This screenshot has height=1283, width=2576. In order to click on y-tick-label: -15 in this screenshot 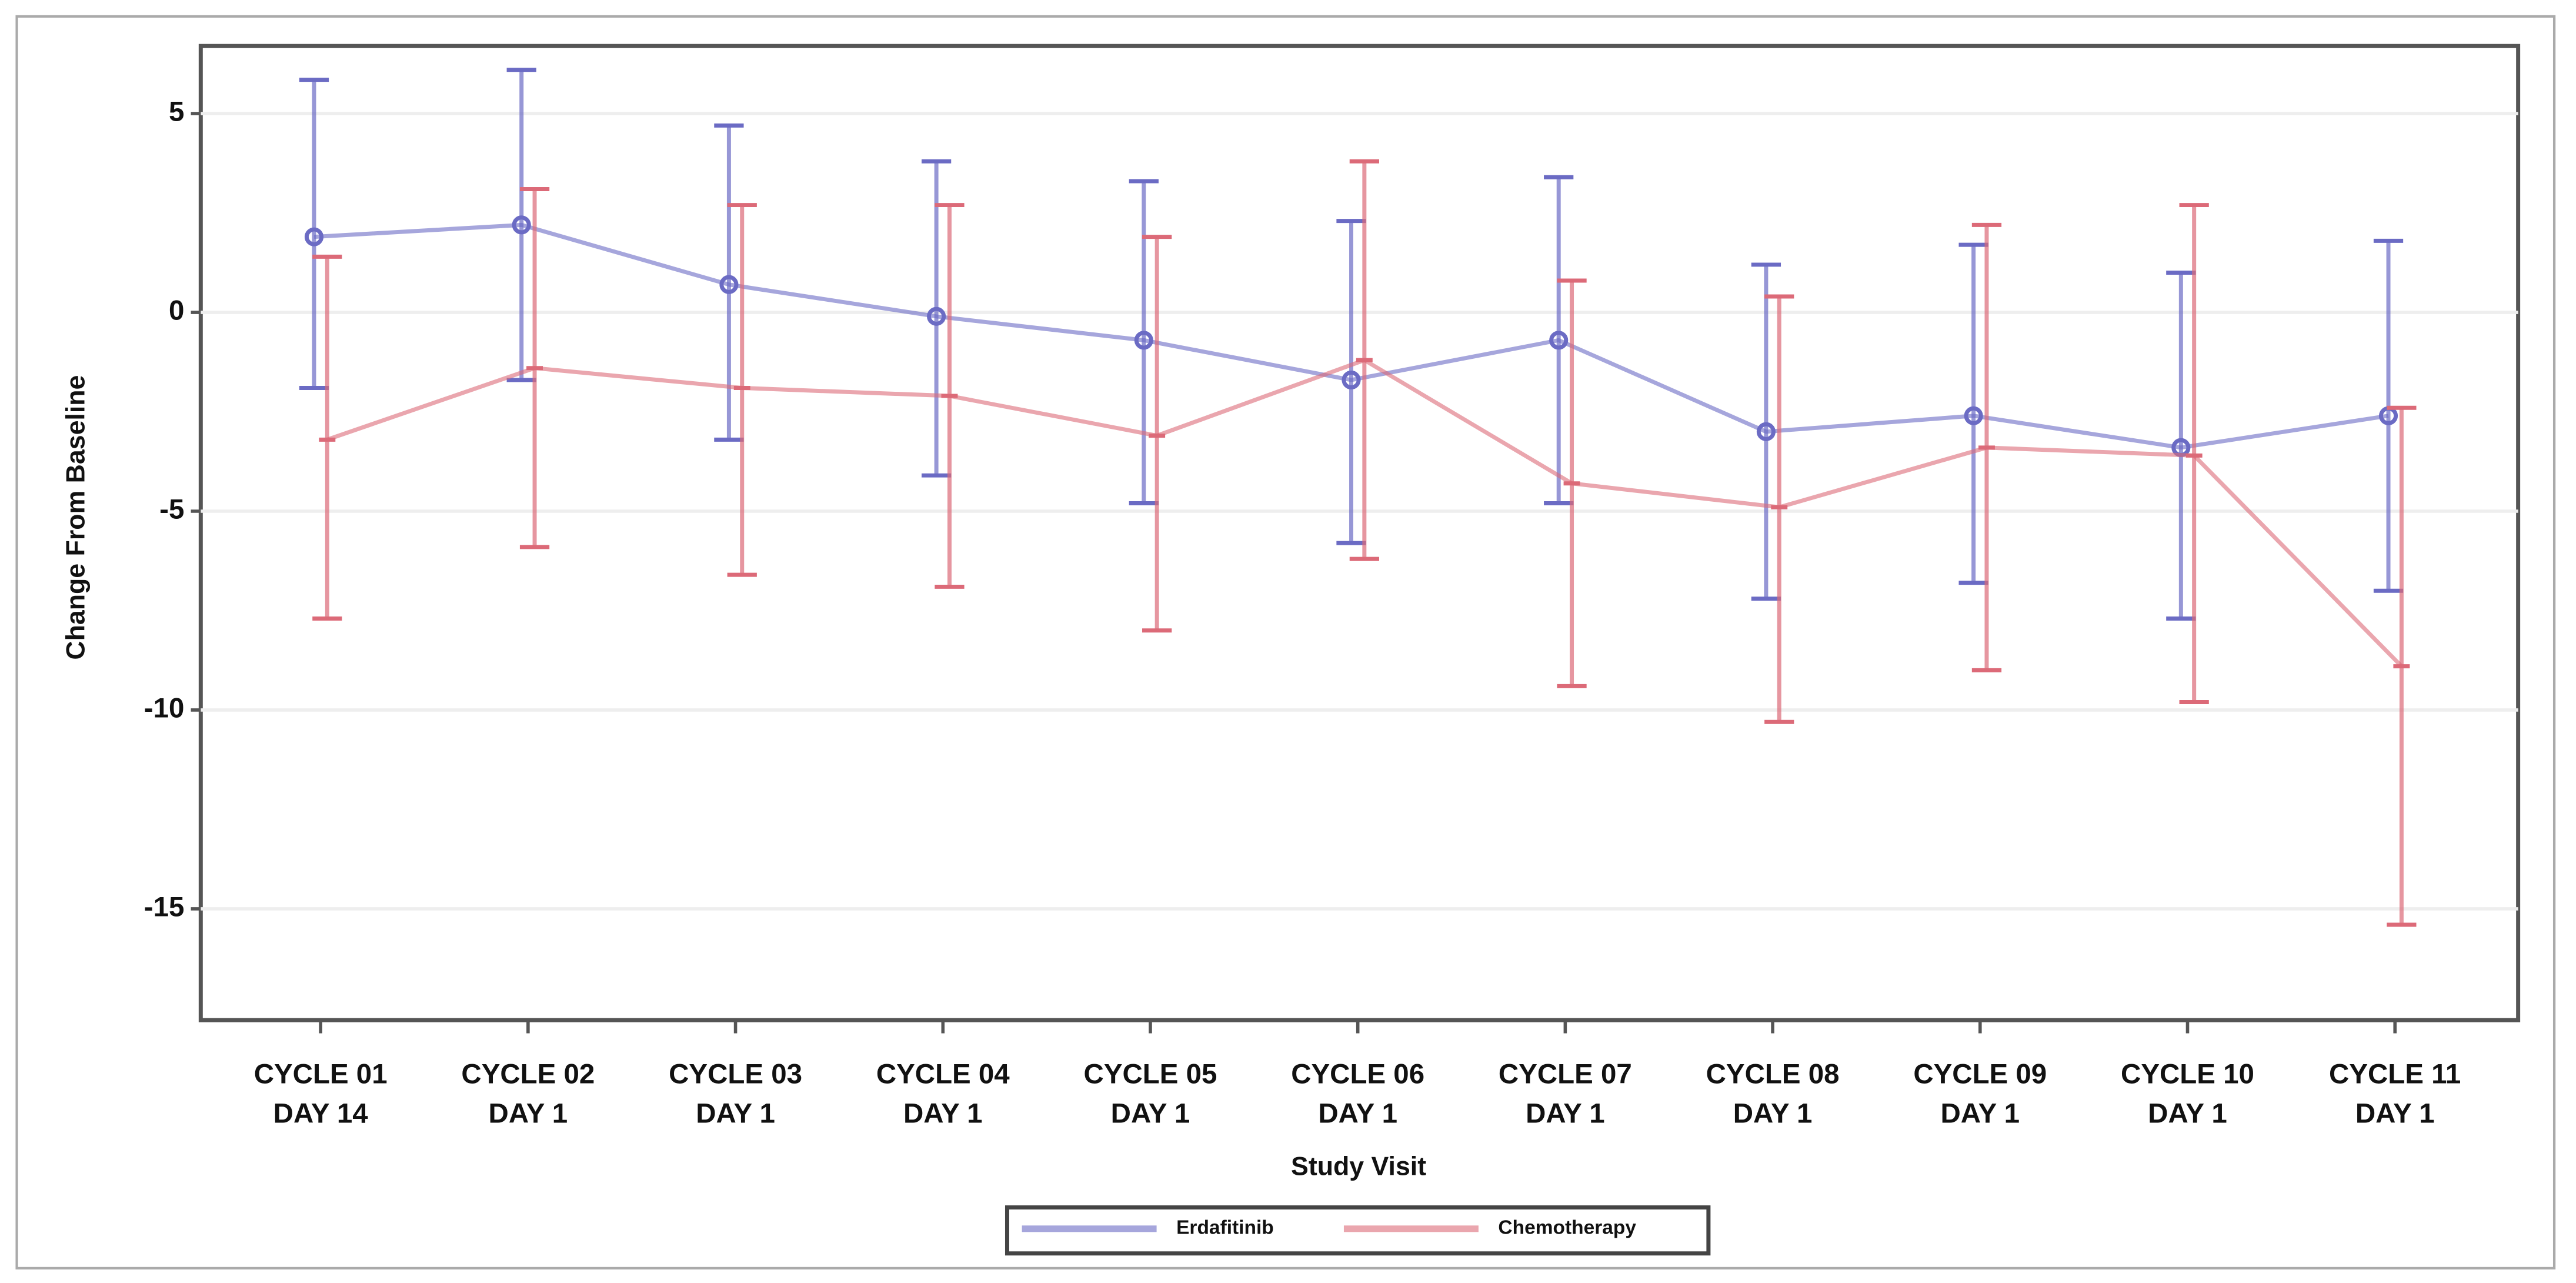, I will do `click(164, 906)`.